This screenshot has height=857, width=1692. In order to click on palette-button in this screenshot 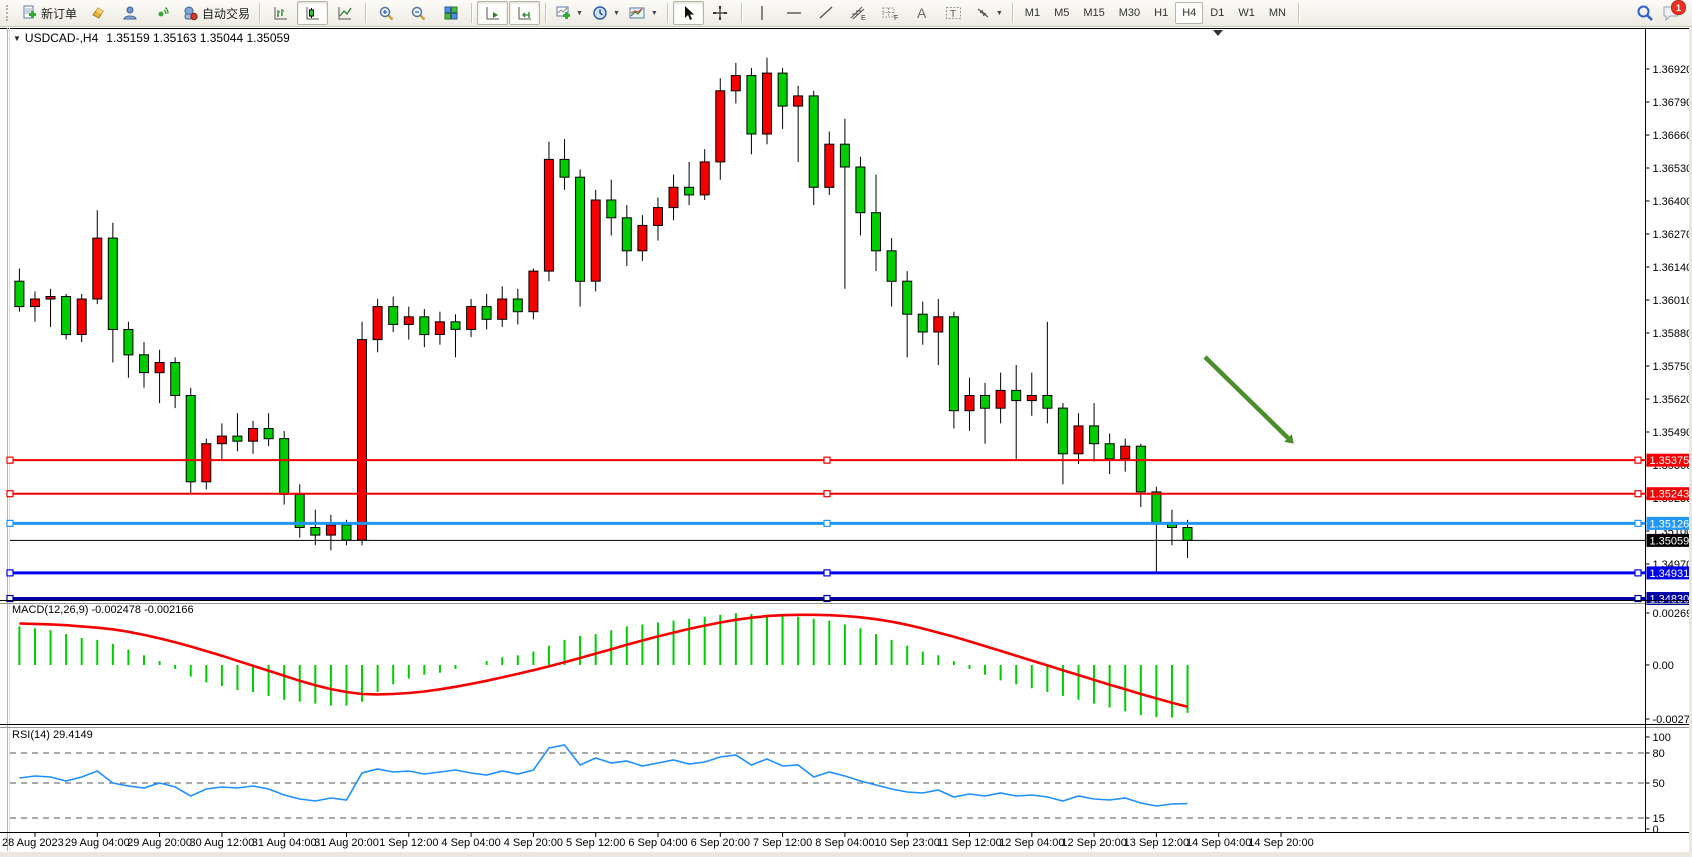, I will do `click(97, 13)`.